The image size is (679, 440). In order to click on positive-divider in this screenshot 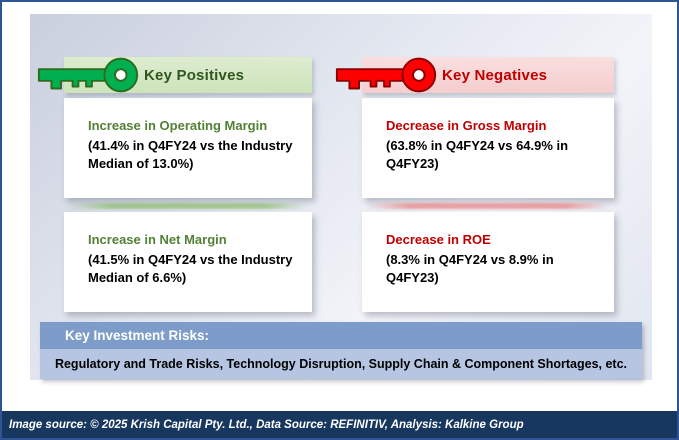, I will do `click(188, 206)`.